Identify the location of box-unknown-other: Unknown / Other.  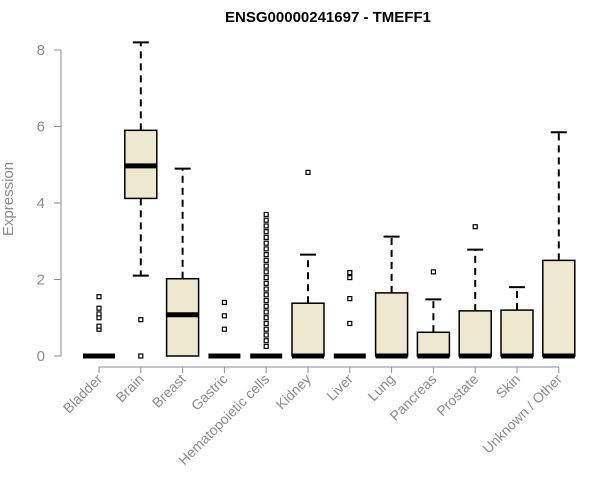
(527, 294).